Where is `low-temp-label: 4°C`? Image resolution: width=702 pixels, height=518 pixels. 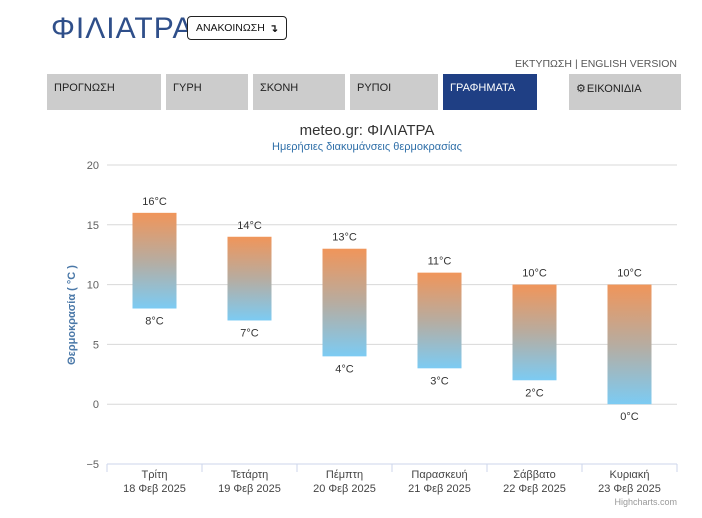 low-temp-label: 4°C is located at coordinates (344, 369).